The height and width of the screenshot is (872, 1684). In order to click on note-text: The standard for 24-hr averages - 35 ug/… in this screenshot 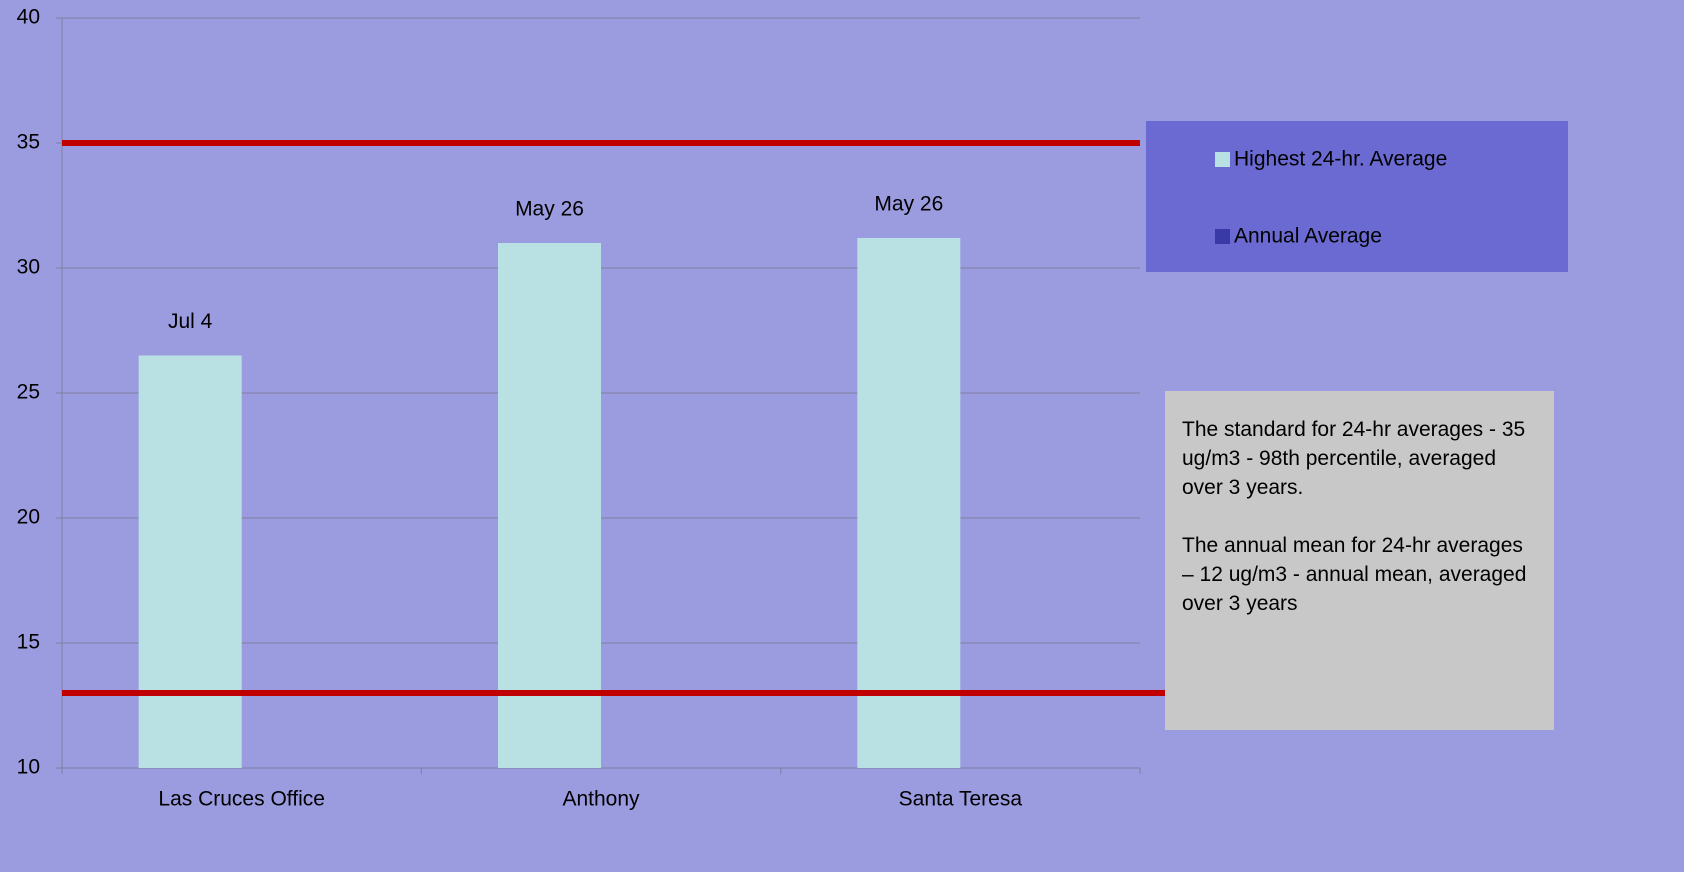, I will do `click(1354, 458)`.